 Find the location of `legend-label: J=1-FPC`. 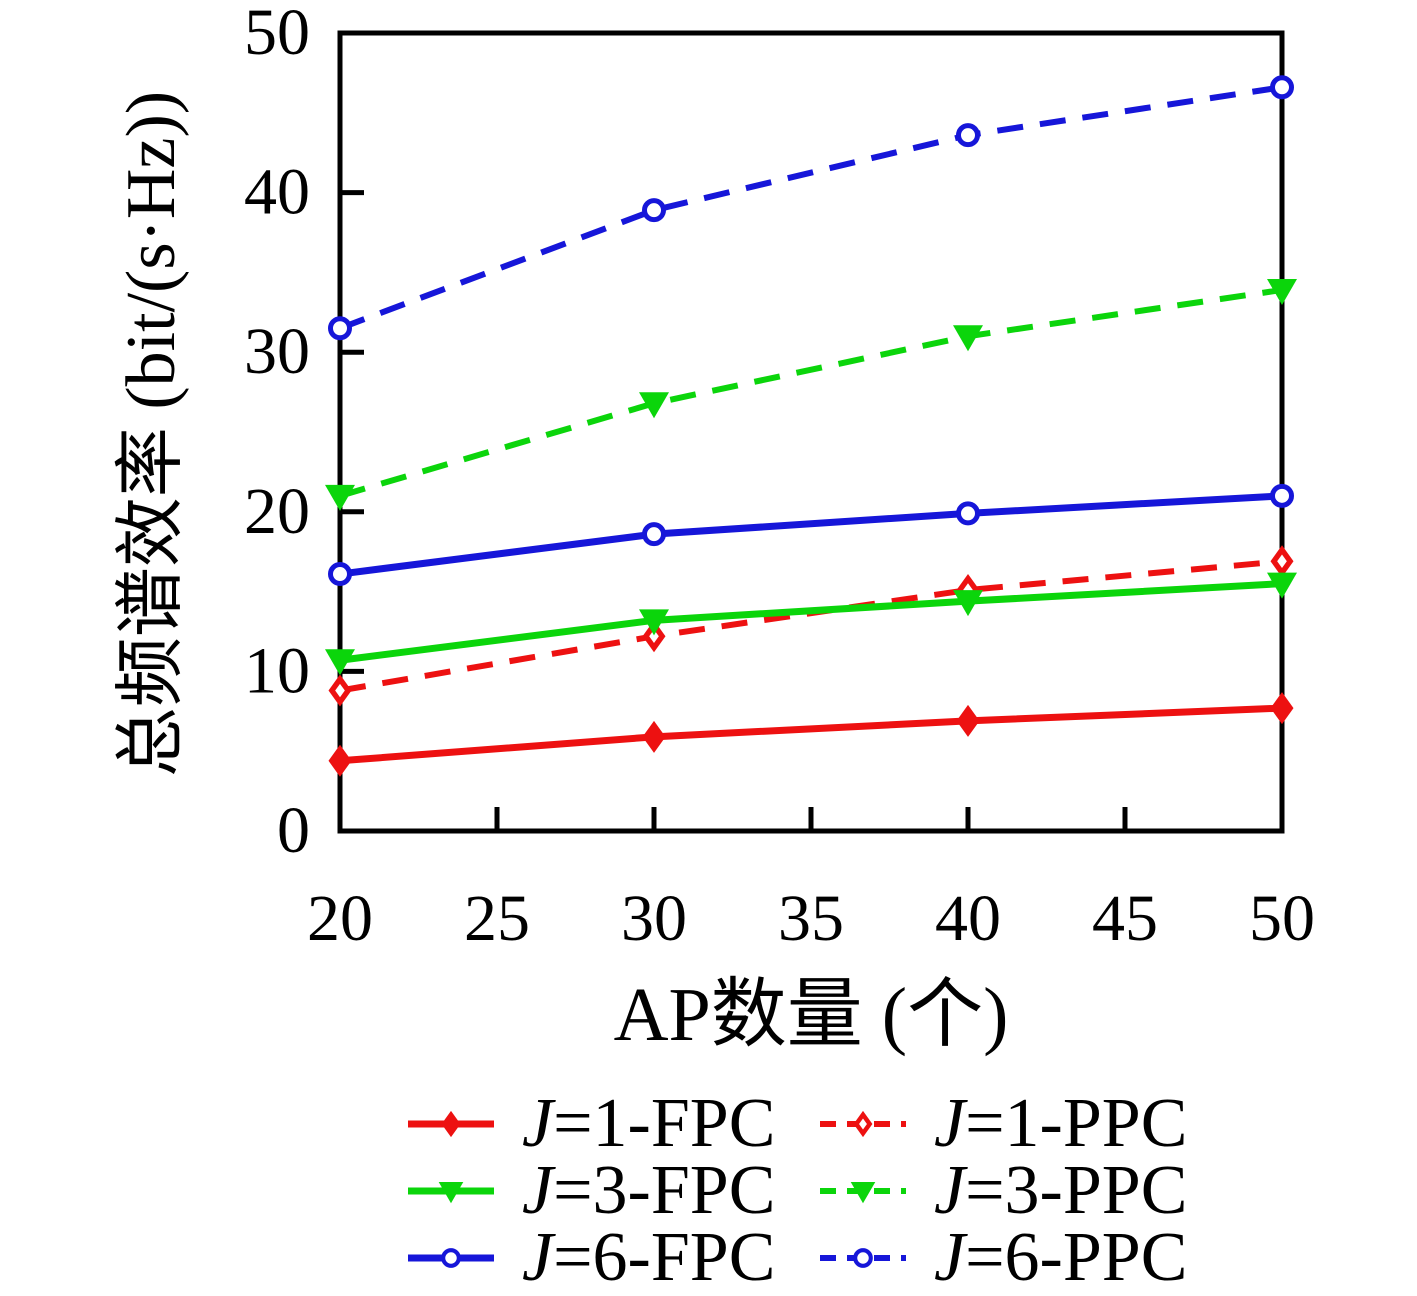

legend-label: J=1-FPC is located at coordinates (649, 1123).